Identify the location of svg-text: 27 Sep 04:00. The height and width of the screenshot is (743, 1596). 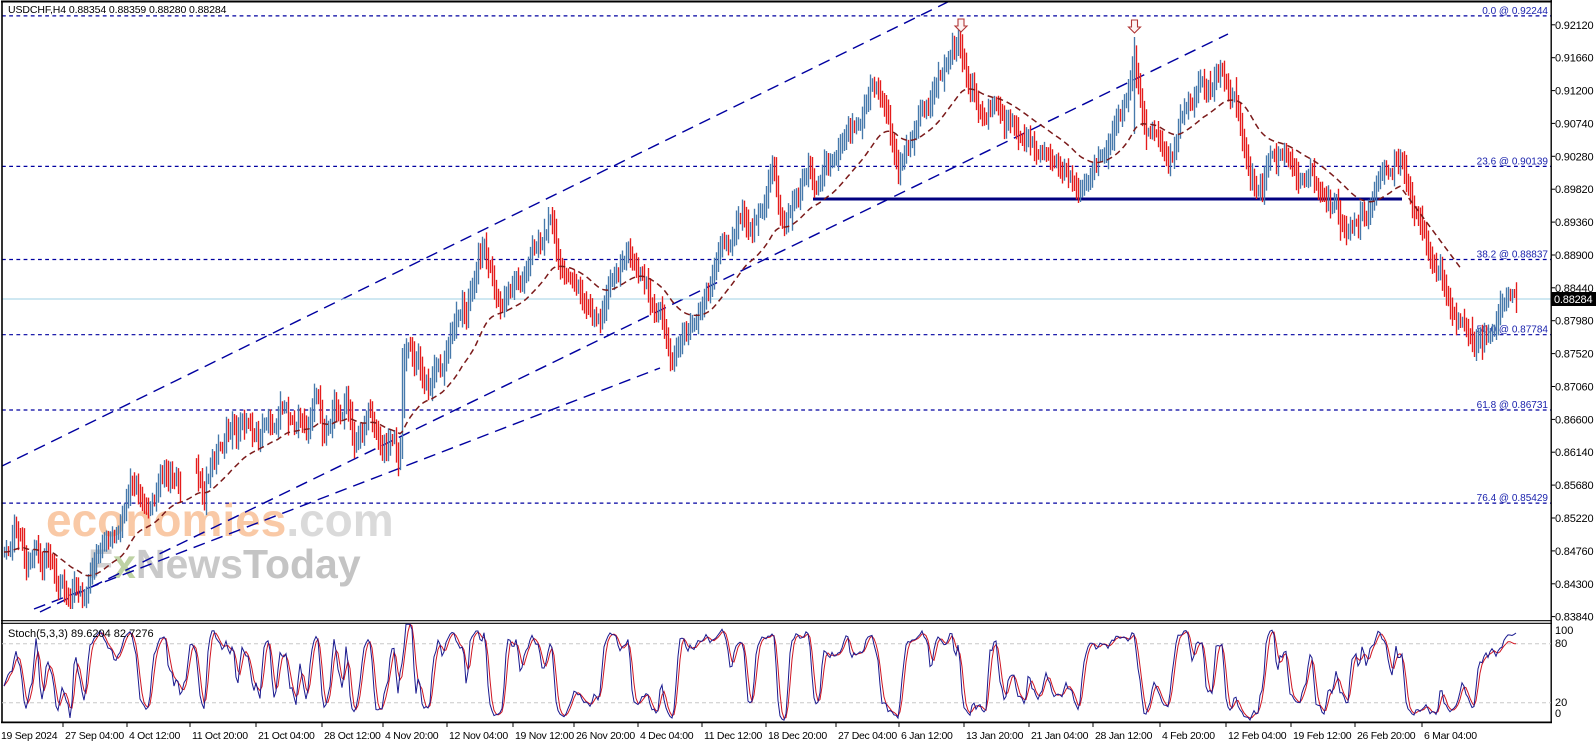
(94, 736).